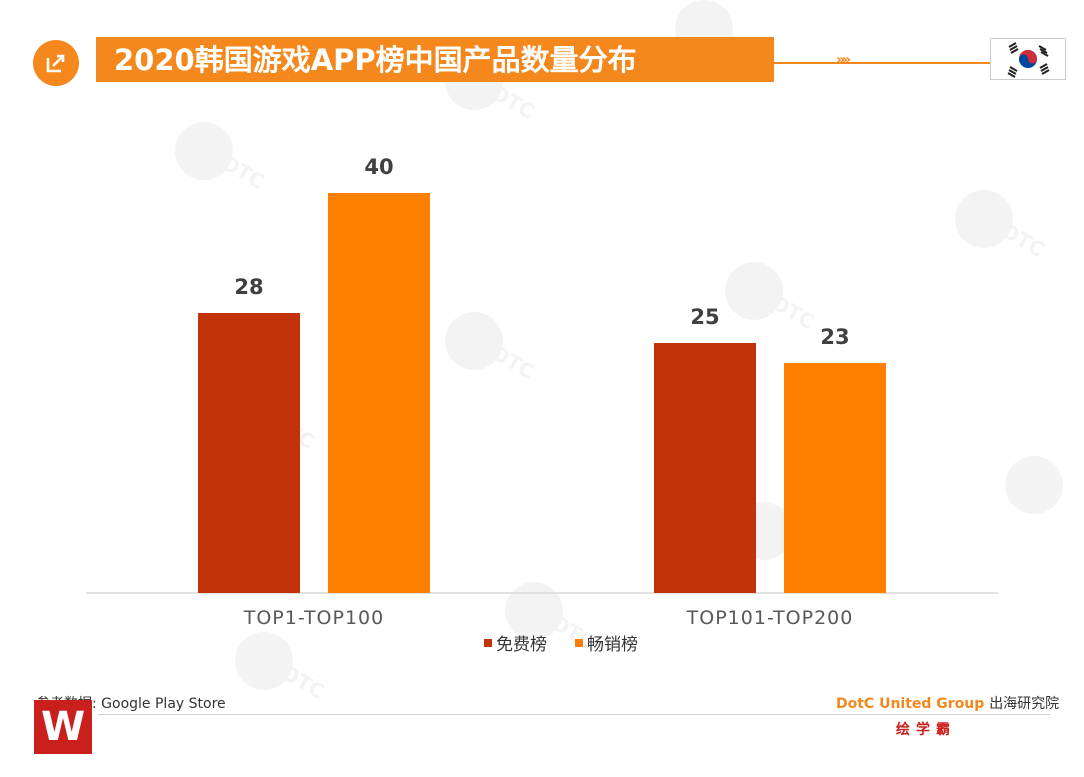 This screenshot has width=1084, height=777. What do you see at coordinates (63, 727) in the screenshot?
I see `w-logo: W` at bounding box center [63, 727].